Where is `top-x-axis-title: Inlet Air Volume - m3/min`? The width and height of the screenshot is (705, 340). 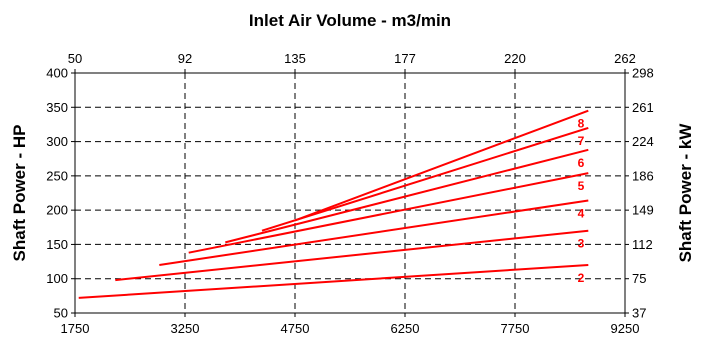 top-x-axis-title: Inlet Air Volume - m3/min is located at coordinates (350, 20).